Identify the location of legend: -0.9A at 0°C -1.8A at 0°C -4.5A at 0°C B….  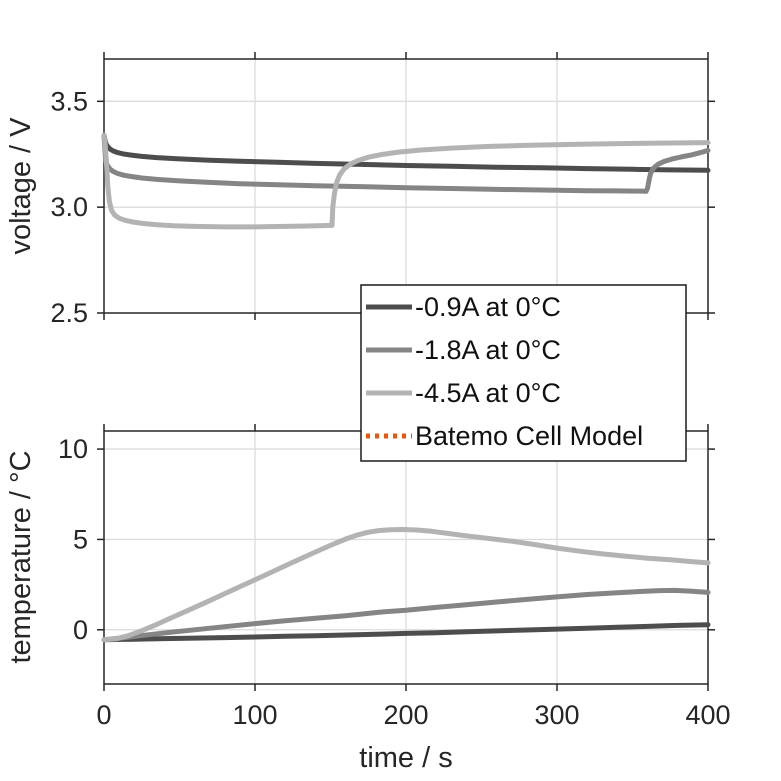
(523, 373).